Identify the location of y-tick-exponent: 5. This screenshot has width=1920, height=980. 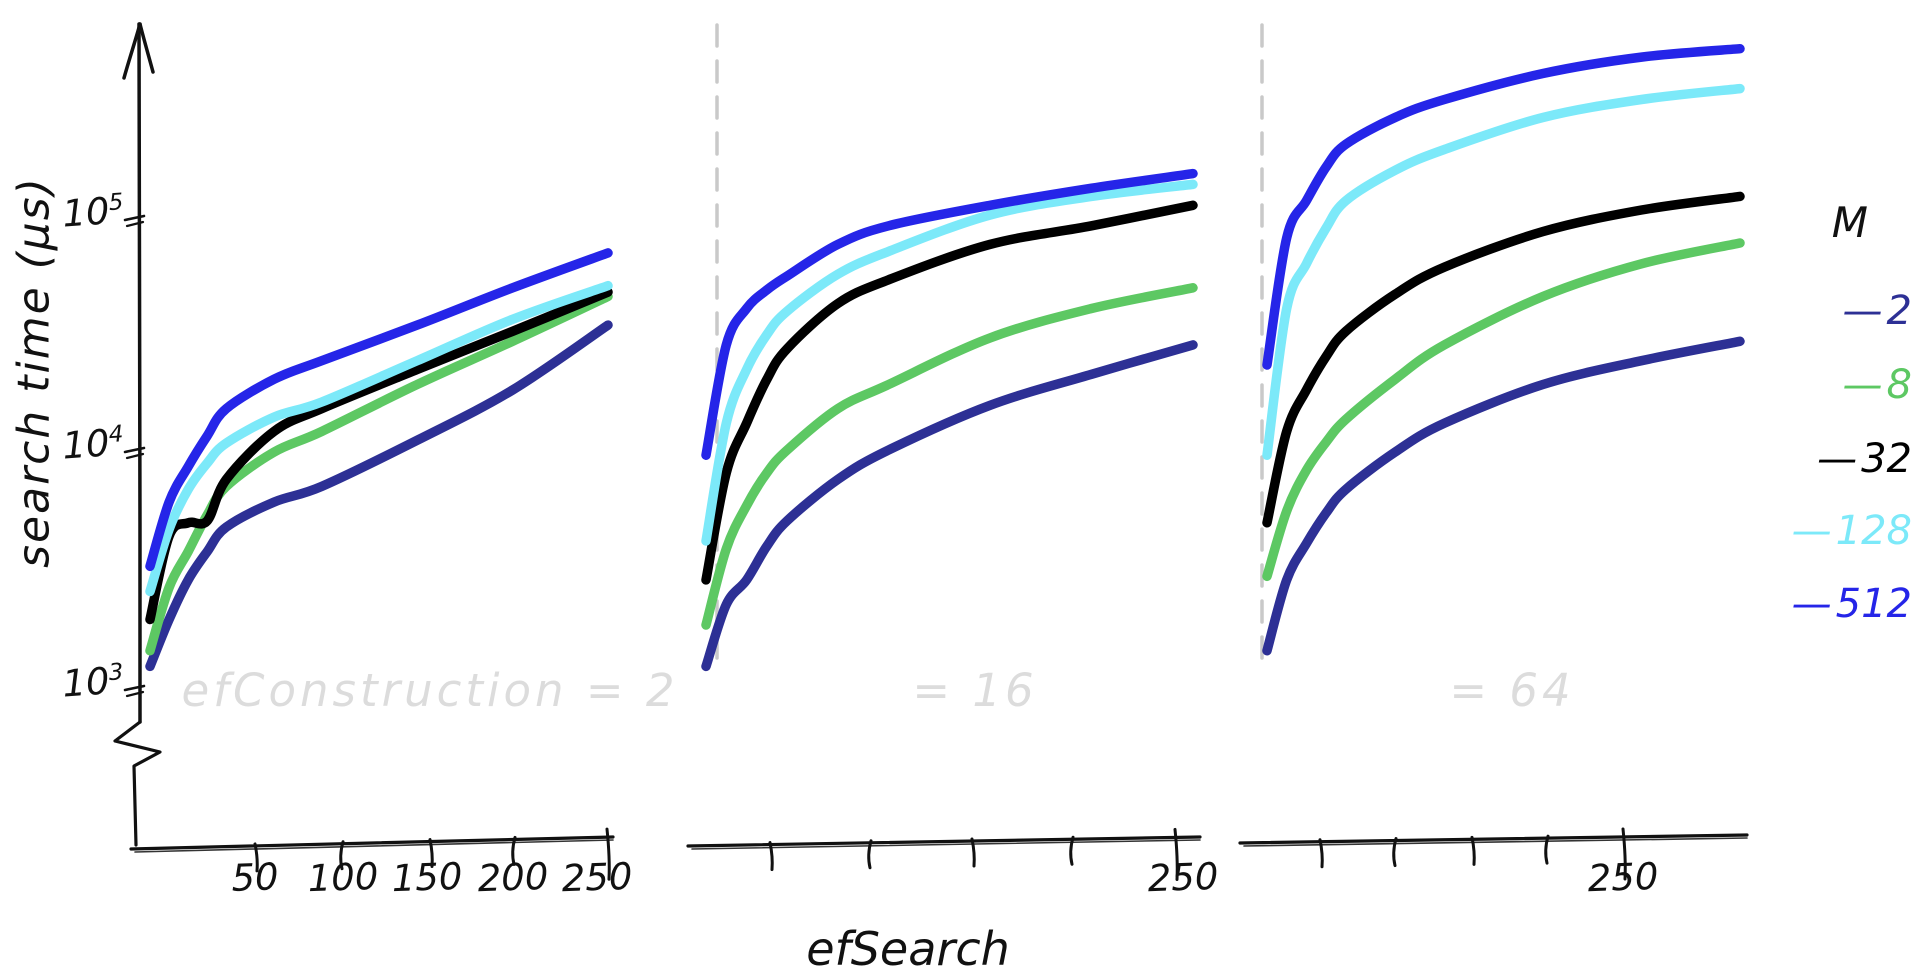
(116, 203).